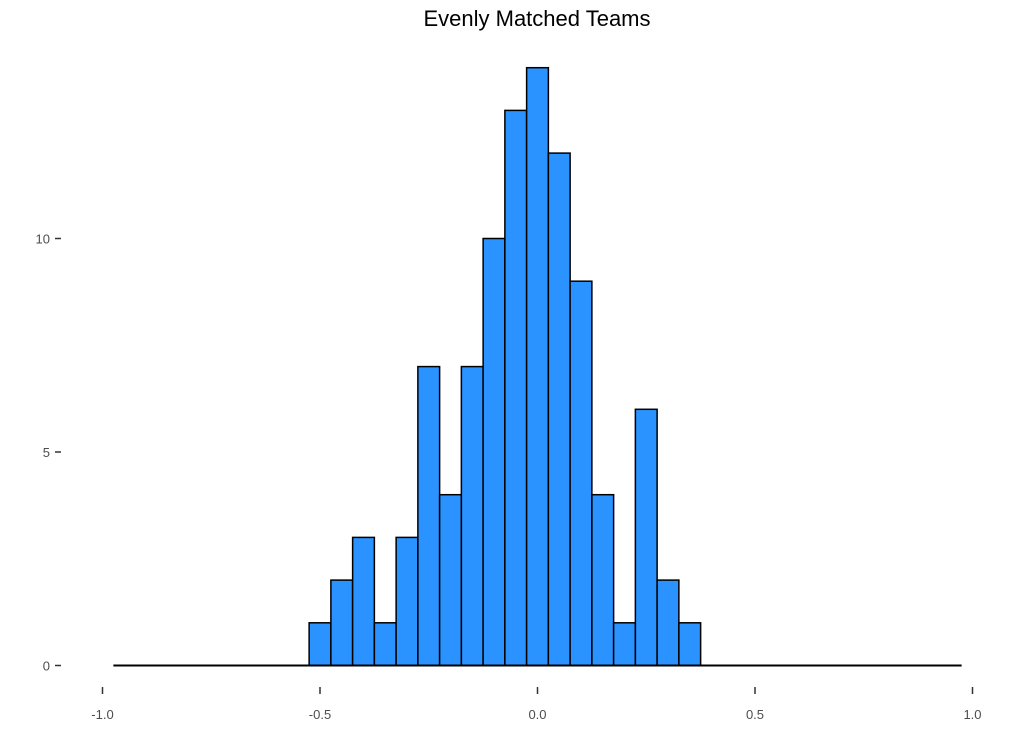 The height and width of the screenshot is (748, 1024). What do you see at coordinates (537, 714) in the screenshot?
I see `x-tick-label: 0.0` at bounding box center [537, 714].